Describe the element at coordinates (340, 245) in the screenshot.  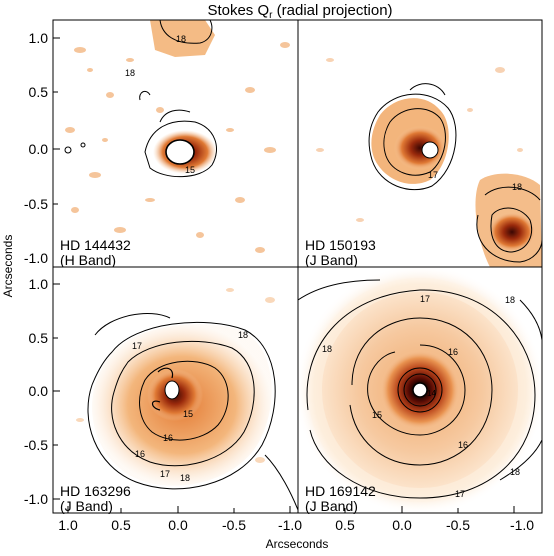
I see `panel-2-name: HD 150193` at that location.